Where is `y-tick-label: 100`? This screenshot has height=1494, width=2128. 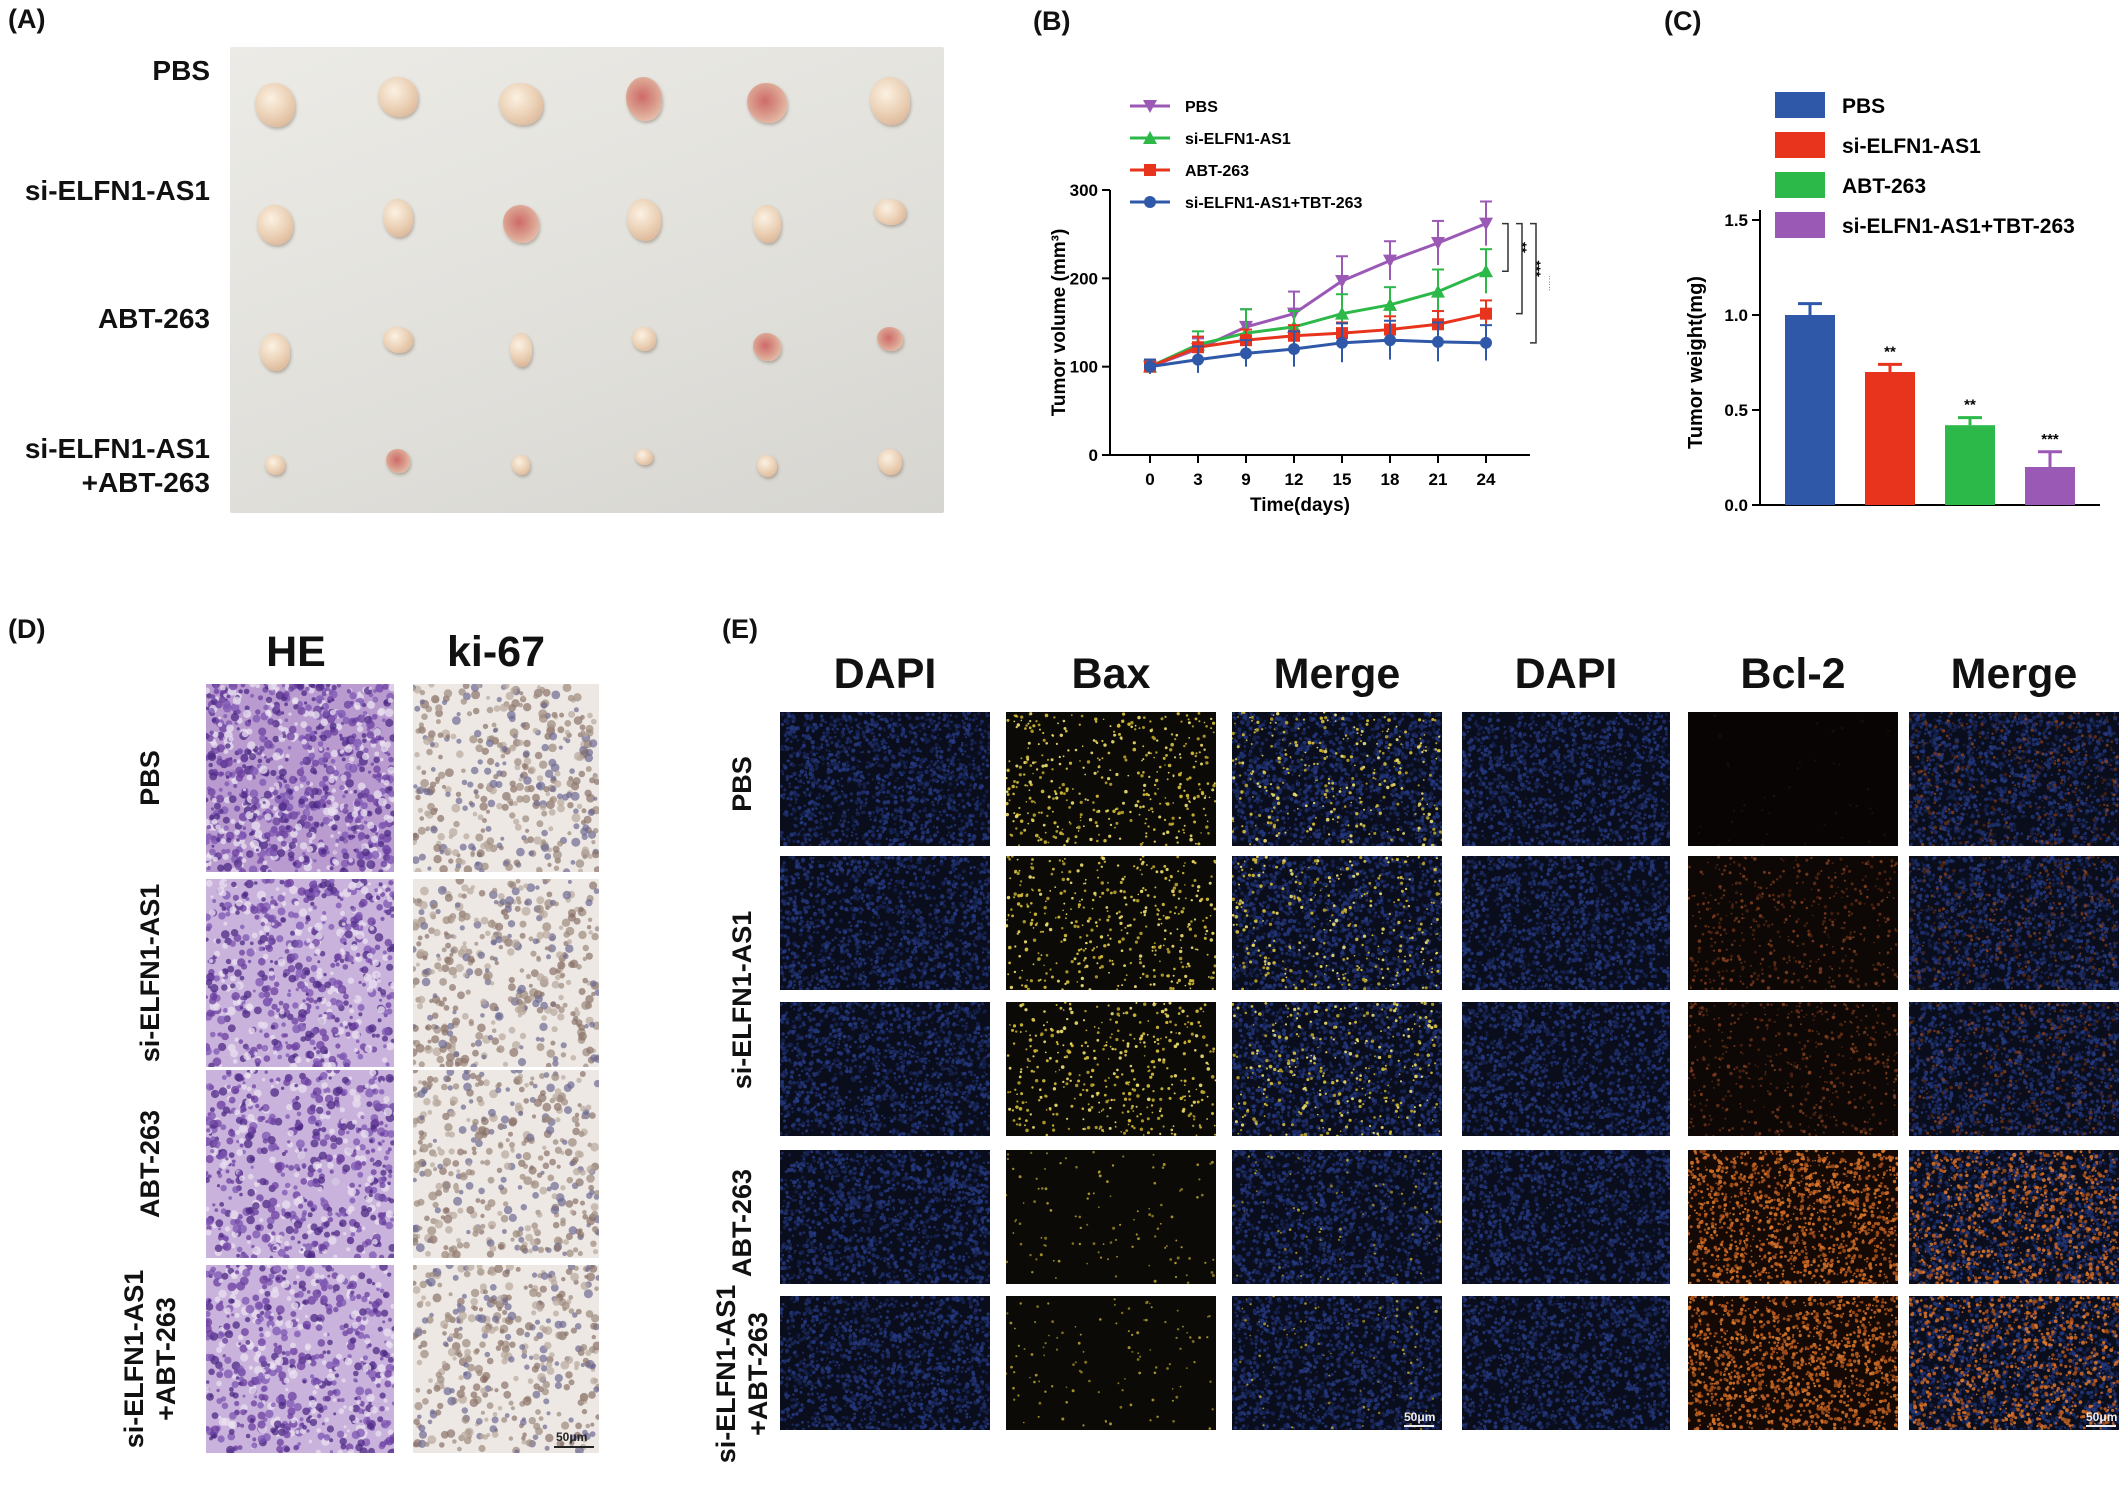
y-tick-label: 100 is located at coordinates (1084, 367).